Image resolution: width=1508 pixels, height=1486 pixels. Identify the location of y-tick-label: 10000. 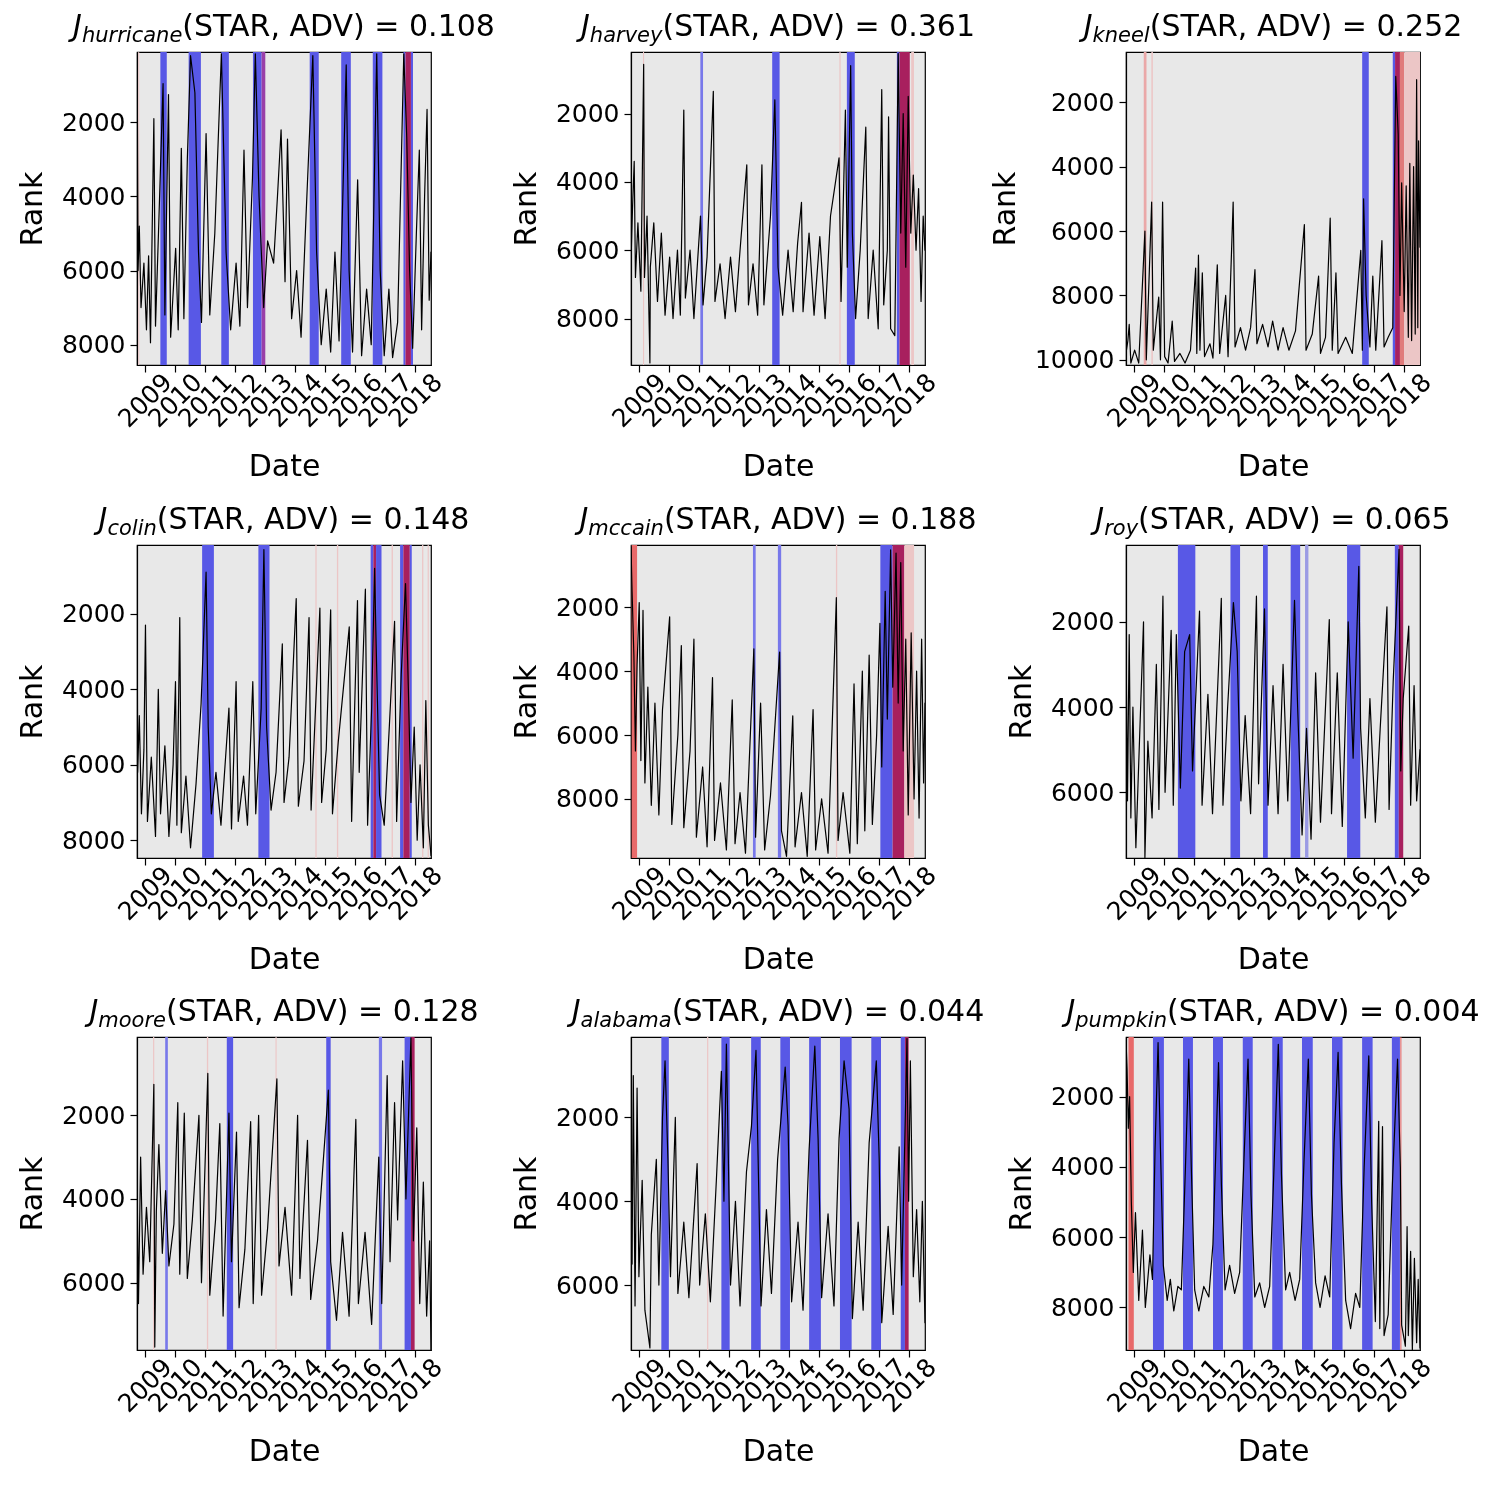
(1074, 360).